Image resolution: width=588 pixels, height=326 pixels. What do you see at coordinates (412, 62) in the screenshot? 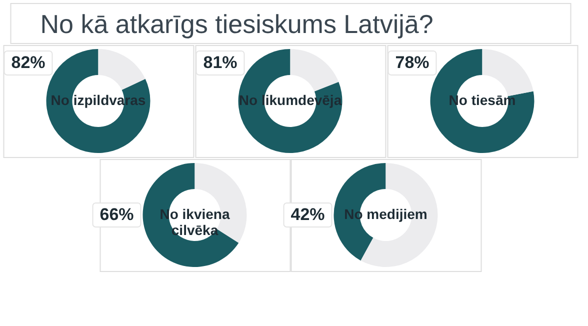
I see `data-label: 78%` at bounding box center [412, 62].